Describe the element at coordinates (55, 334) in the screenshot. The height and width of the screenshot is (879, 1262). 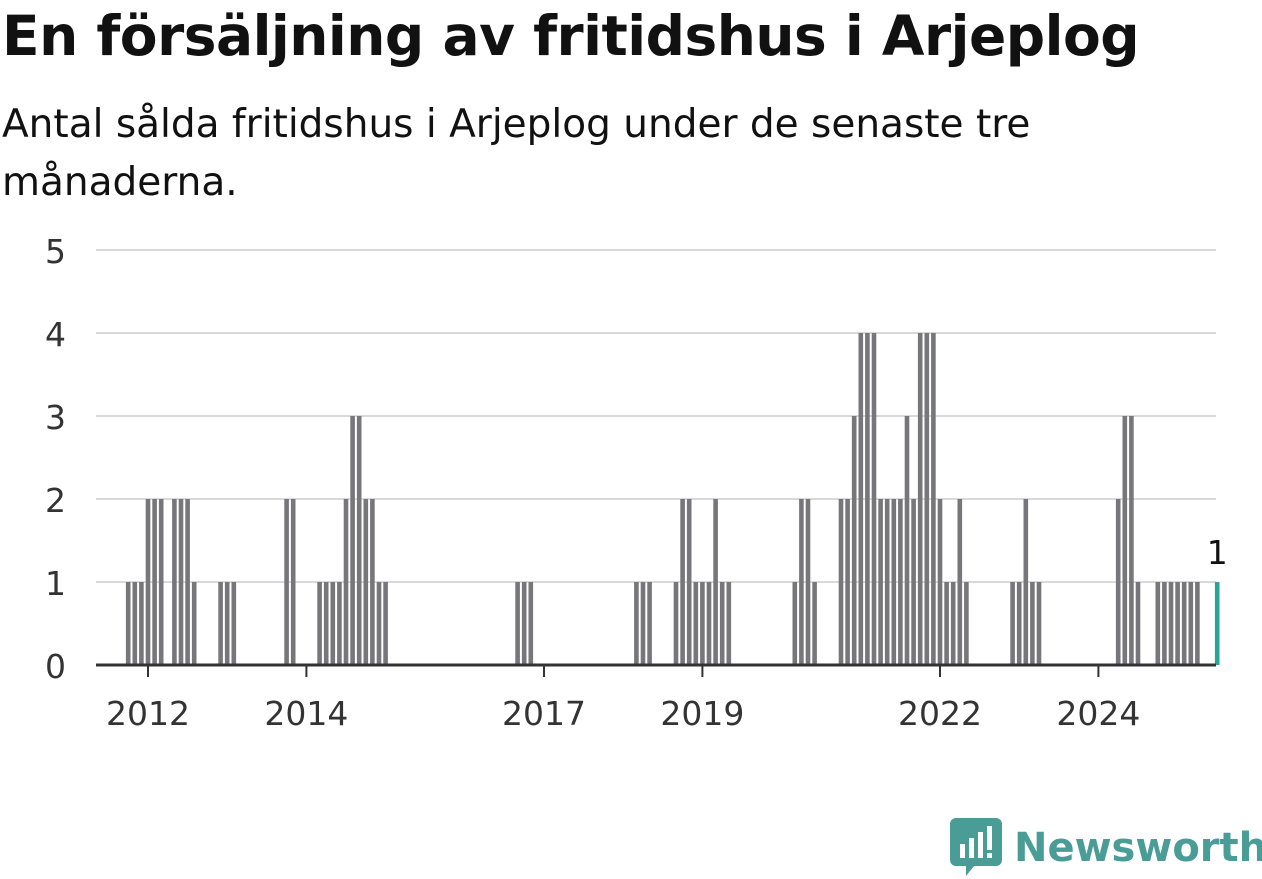
I see `y-tick-label: 4` at that location.